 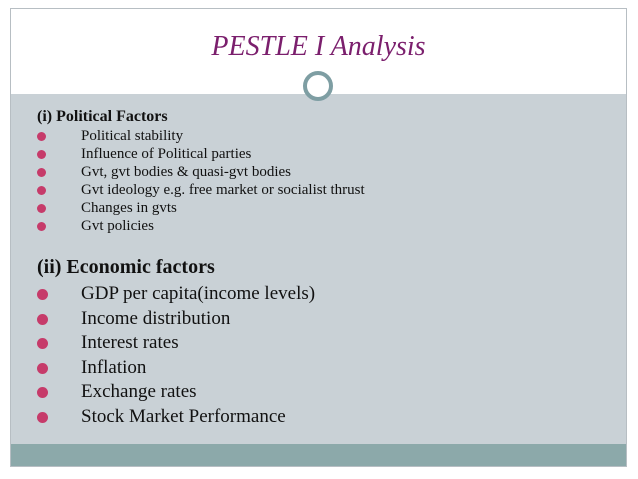 I want to click on list-item: Income distribution, so click(x=322, y=319).